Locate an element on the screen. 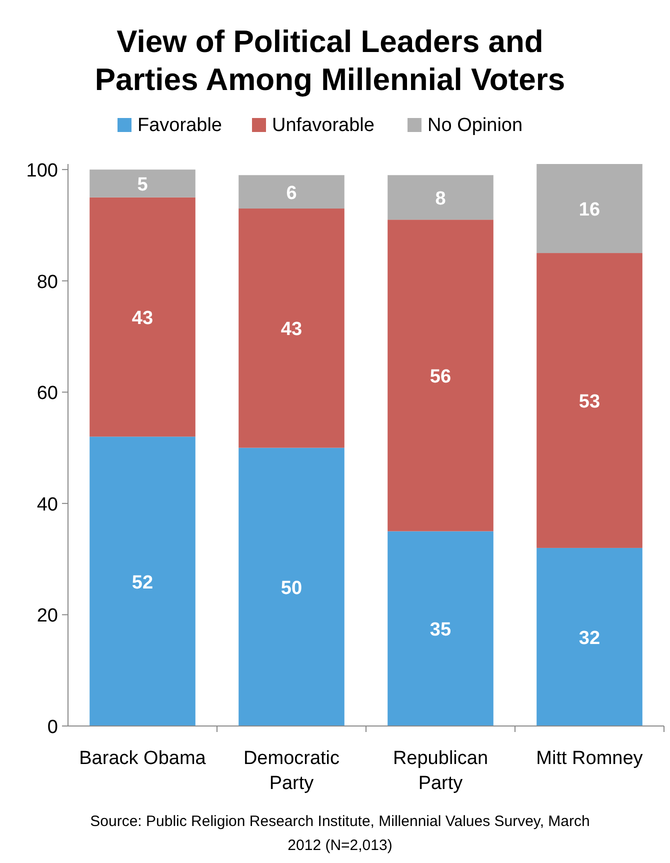  data-label: 5 is located at coordinates (142, 185).